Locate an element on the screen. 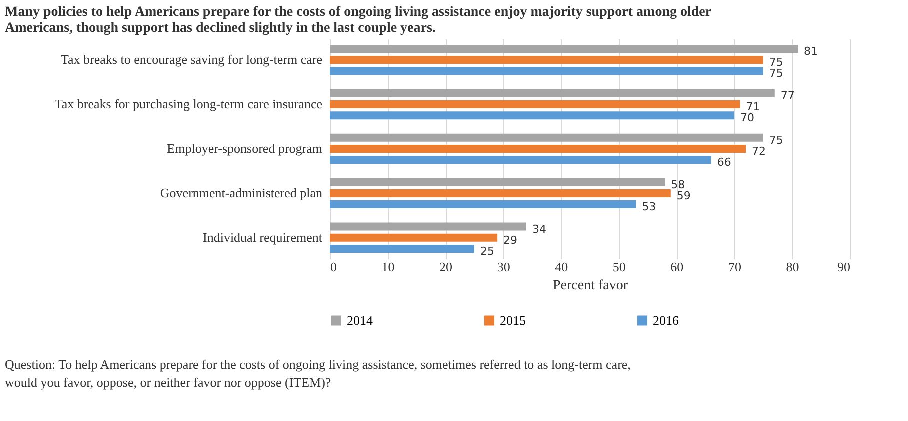  text: Question: To help Americans prepare for the costs of ongoing living assistance, sometimes referred to as long-term care, would you favor, oppose, or neither favor nor oppose (ITEM)? is located at coordinates (318, 373).